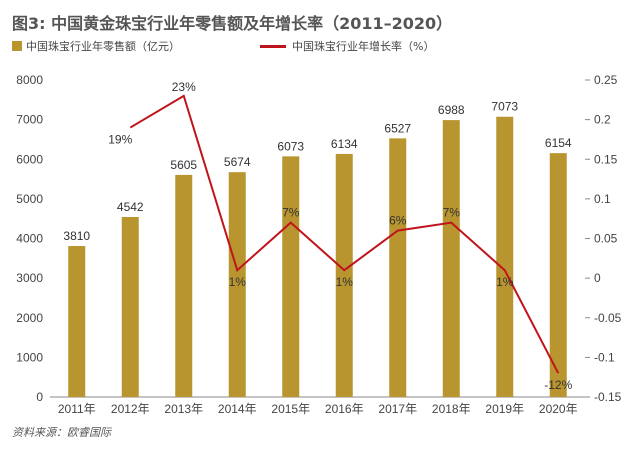 This screenshot has height=449, width=640. Describe the element at coordinates (290, 146) in the screenshot. I see `bar-label: 6073` at that location.